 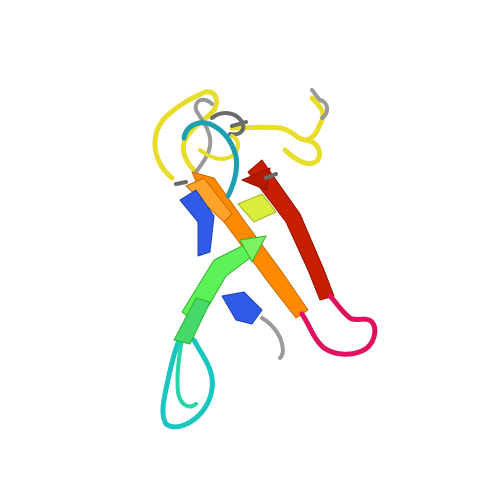 I want to click on cyan-loop-bottom, so click(x=187, y=375).